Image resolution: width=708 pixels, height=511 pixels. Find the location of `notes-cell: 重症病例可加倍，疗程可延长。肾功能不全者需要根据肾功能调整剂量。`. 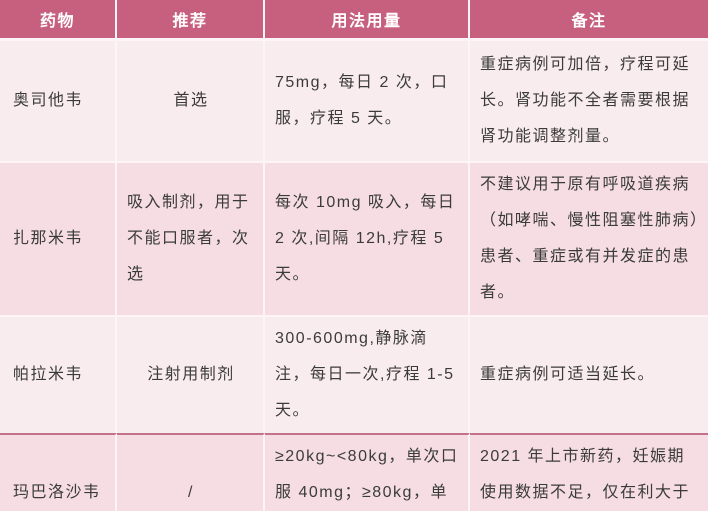

notes-cell: 重症病例可加倍，疗程可延长。肾功能不全者需要根据肾功能调整剂量。 is located at coordinates (589, 101).